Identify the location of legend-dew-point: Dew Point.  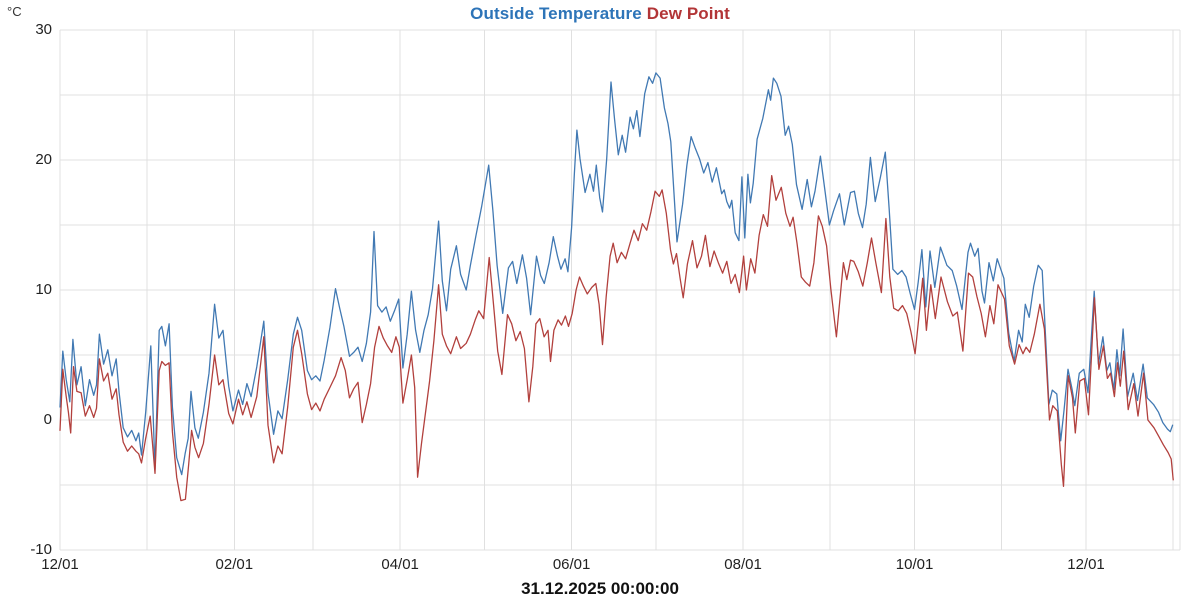
(688, 13).